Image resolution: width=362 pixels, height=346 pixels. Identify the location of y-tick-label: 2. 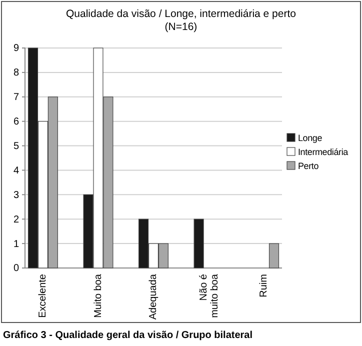
(16, 220).